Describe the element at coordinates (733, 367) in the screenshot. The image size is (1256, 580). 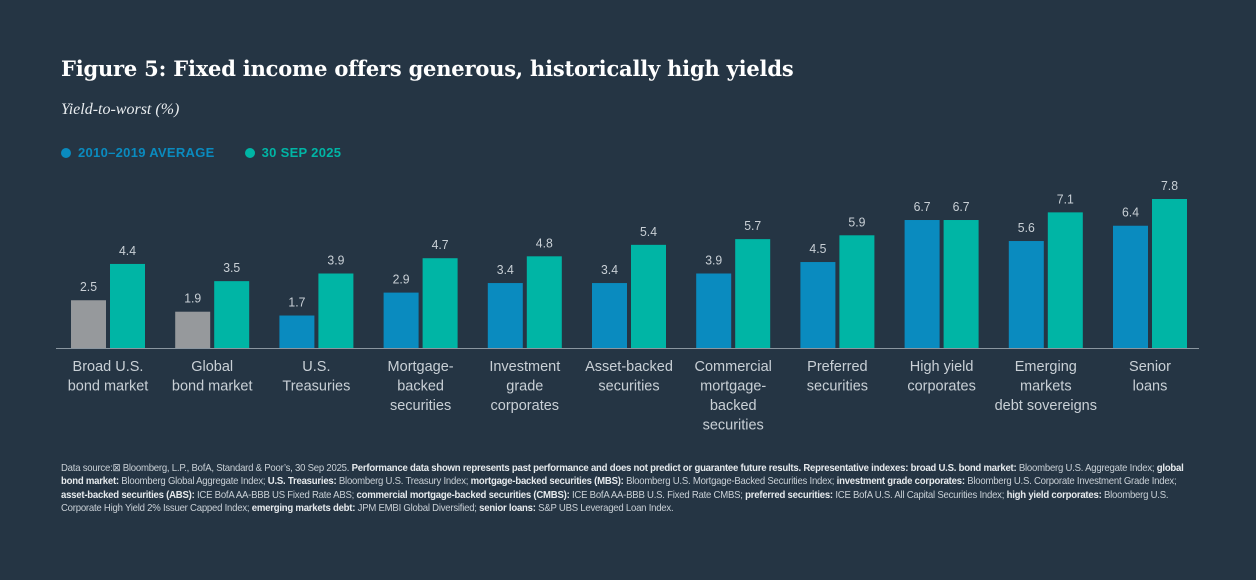
I see `category-label: Commercial` at that location.